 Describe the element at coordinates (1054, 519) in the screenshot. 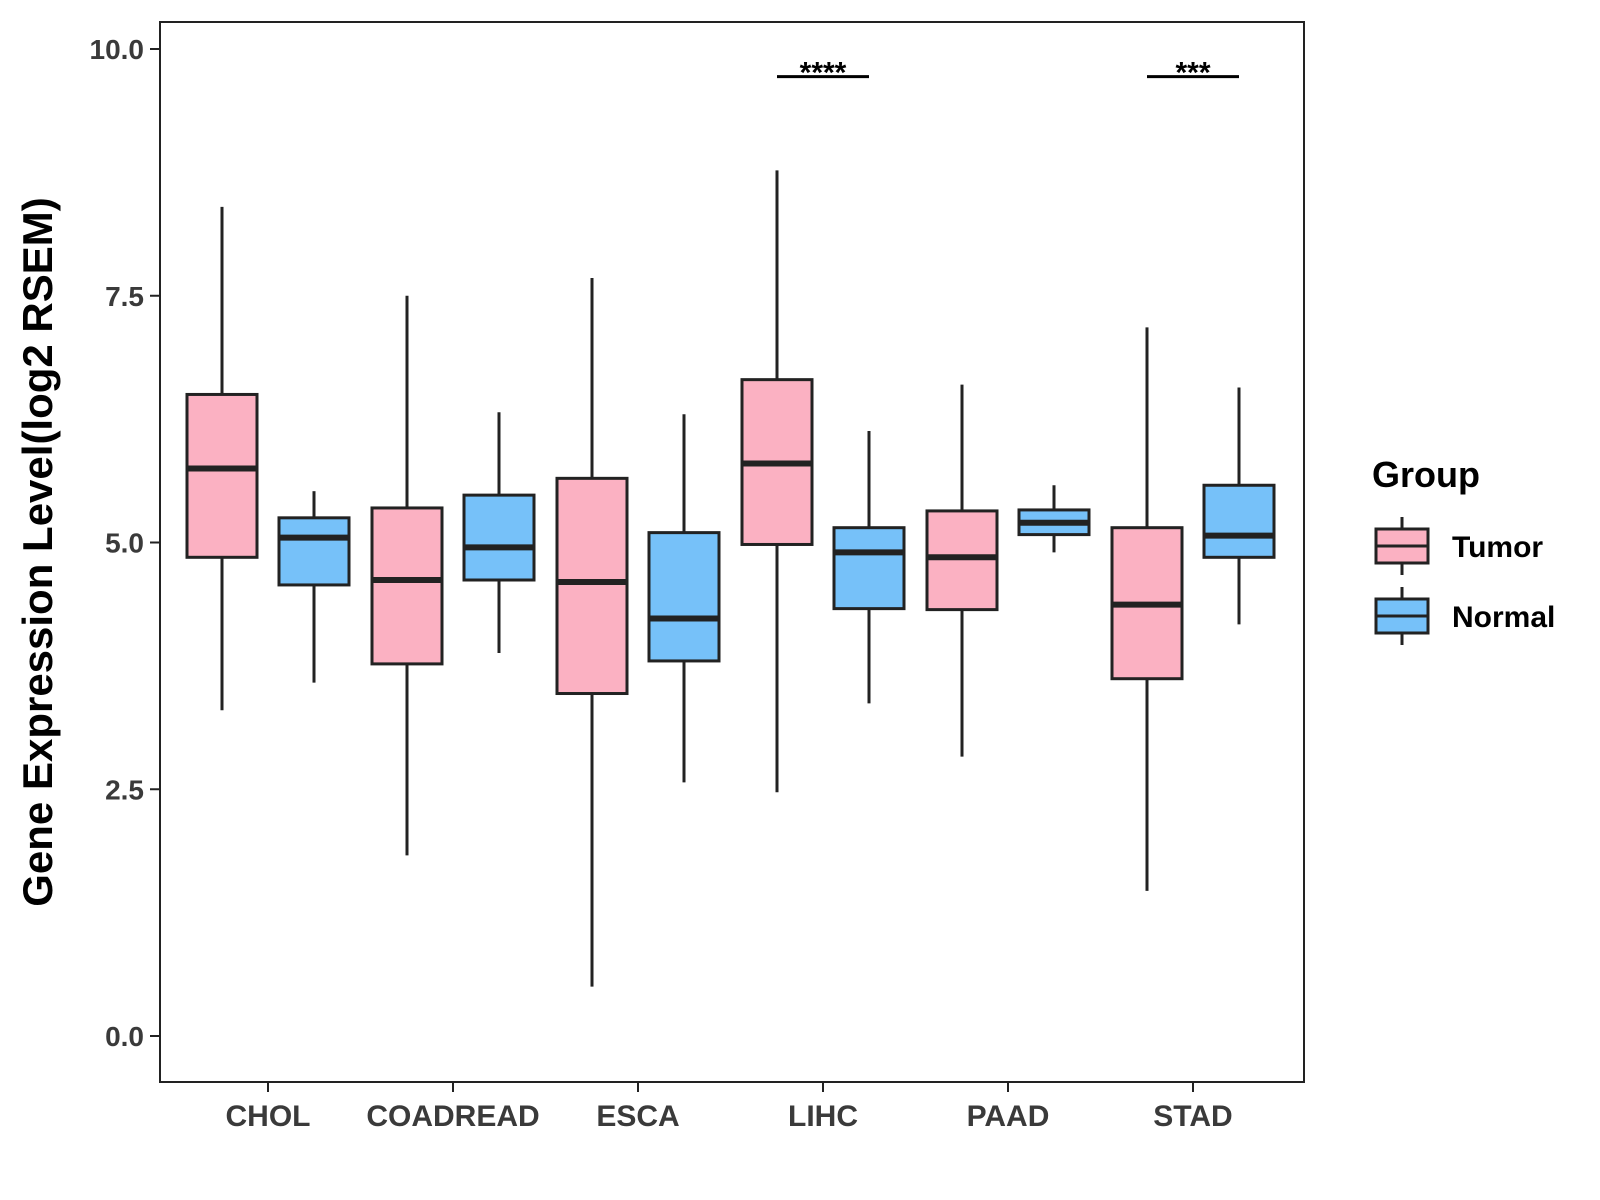

I see `box-normal-paad` at that location.